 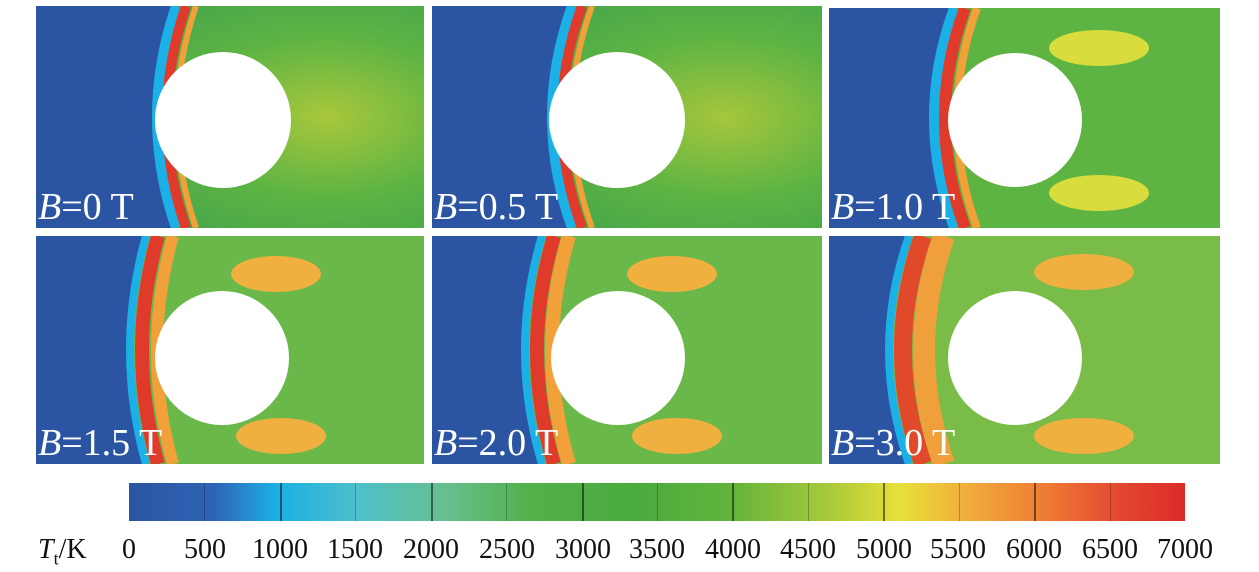 What do you see at coordinates (733, 549) in the screenshot?
I see `colorbar-tick-label: 4000` at bounding box center [733, 549].